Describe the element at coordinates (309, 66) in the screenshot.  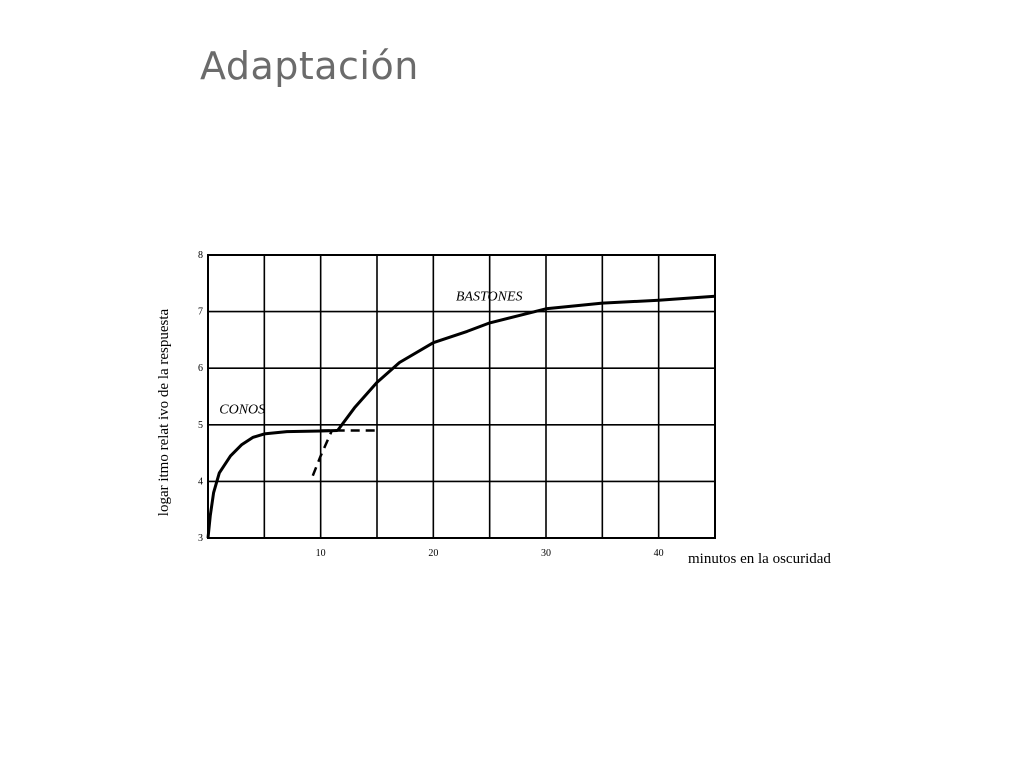
I see `slide-title: Adaptación` at that location.